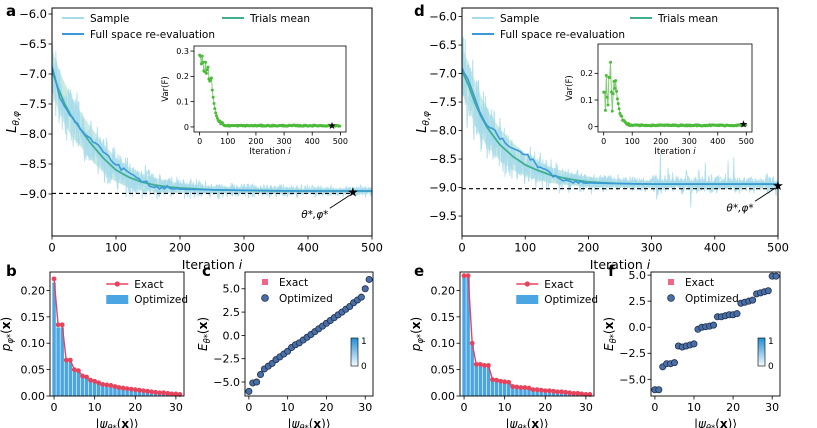  What do you see at coordinates (308, 422) in the screenshot?
I see `x-axis-label: |ψθ*(x)⟩` at bounding box center [308, 422].